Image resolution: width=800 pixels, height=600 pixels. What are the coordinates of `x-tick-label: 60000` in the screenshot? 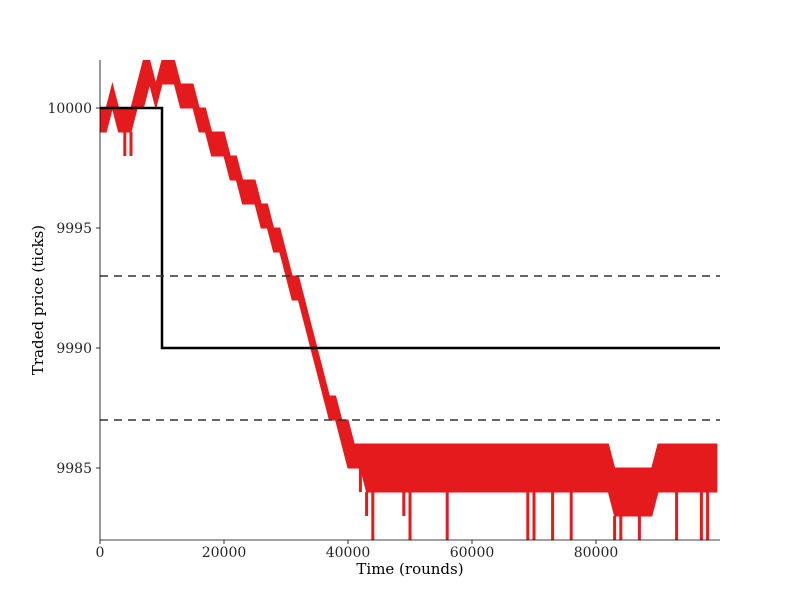 It's located at (472, 553).